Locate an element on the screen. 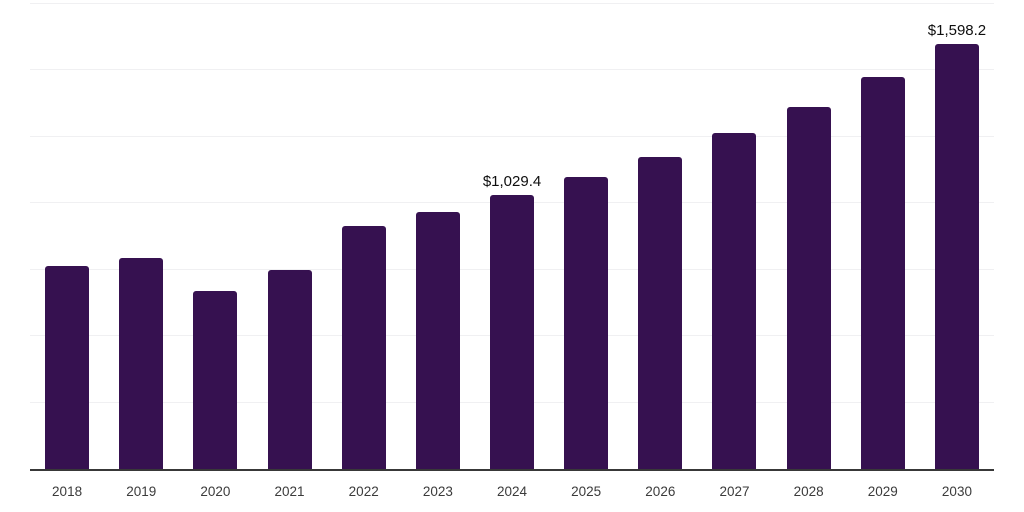 This screenshot has width=1024, height=512. bar-column: $1,598.2 is located at coordinates (957, 236).